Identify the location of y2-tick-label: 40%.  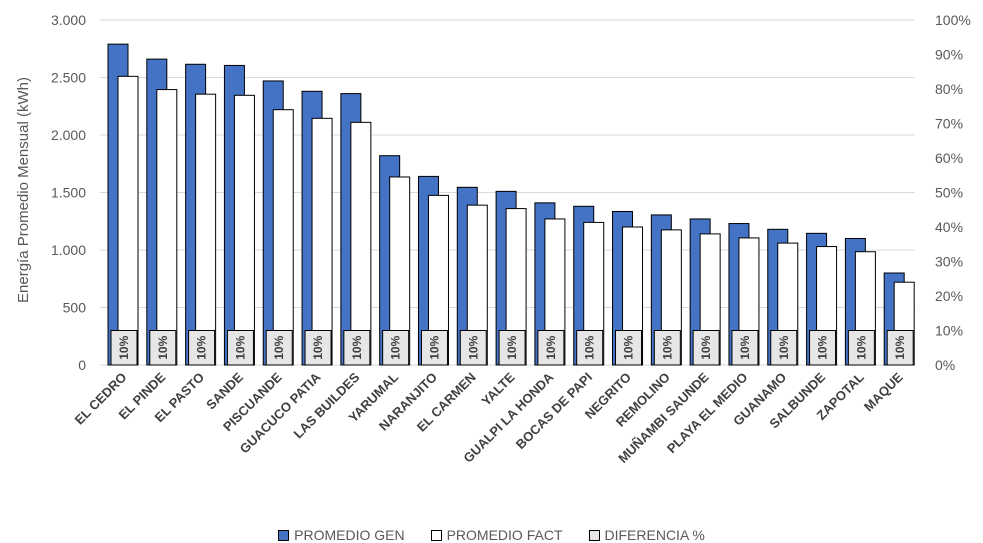
(949, 227).